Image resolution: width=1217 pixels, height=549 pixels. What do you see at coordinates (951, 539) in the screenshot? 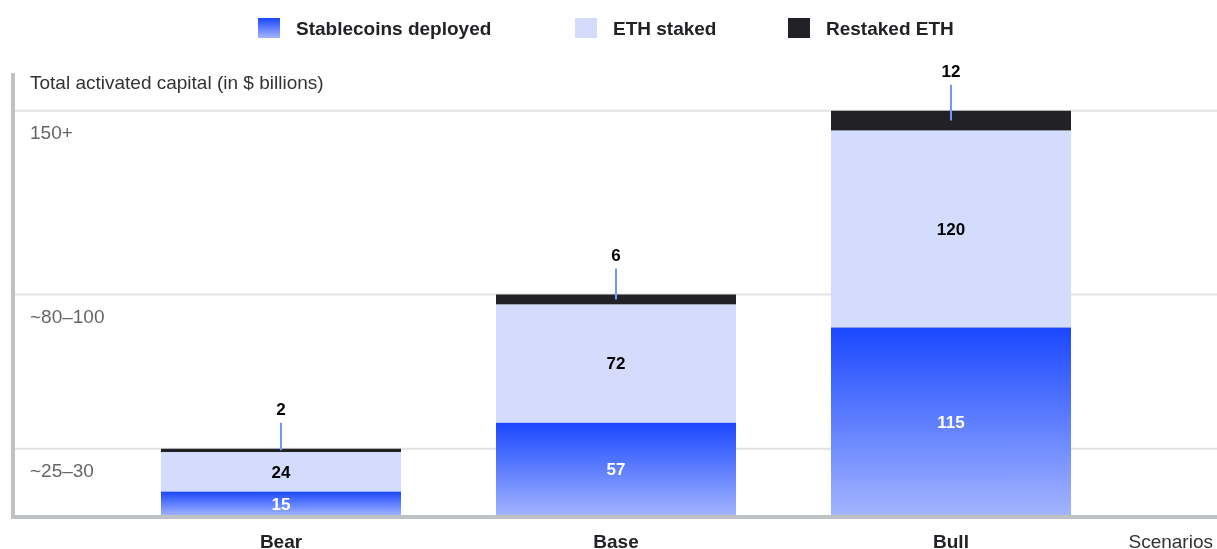
I see `x-tick-label: Bull` at bounding box center [951, 539].